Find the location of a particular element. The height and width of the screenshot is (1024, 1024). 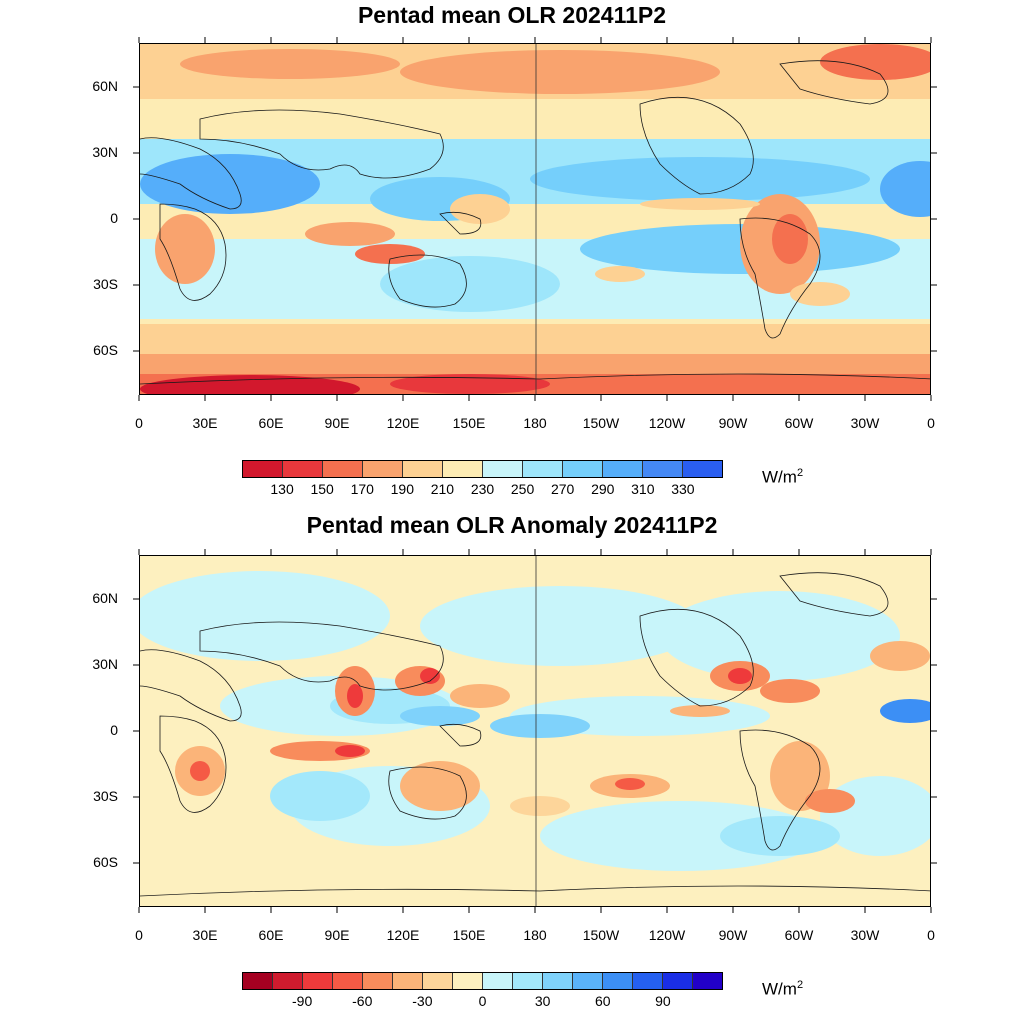

colorbar-tick-label: 290 is located at coordinates (603, 489).